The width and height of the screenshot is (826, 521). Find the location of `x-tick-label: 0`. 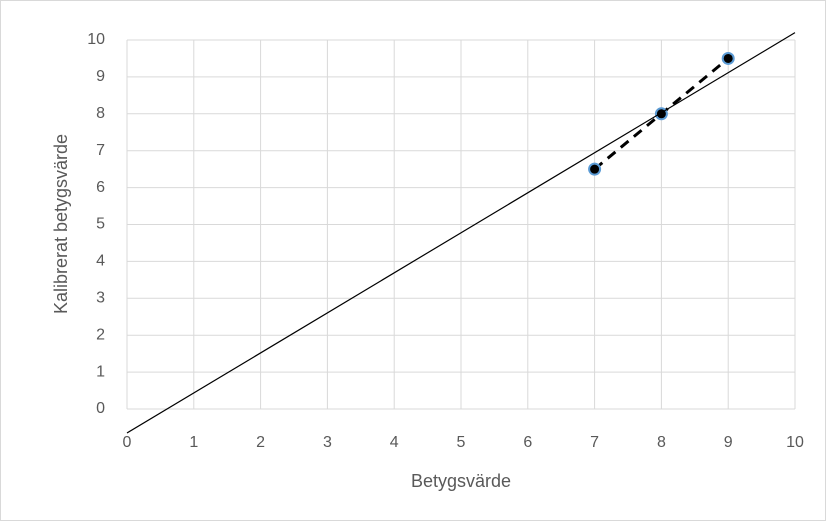

x-tick-label: 0 is located at coordinates (127, 442).